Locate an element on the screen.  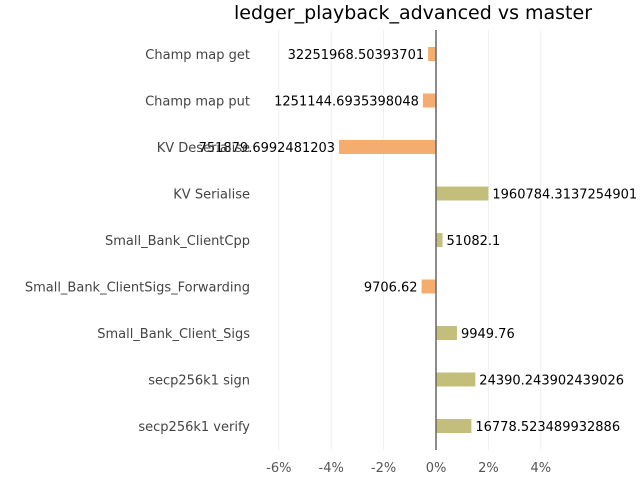
data-label: 1960784.3137254901 is located at coordinates (564, 195).